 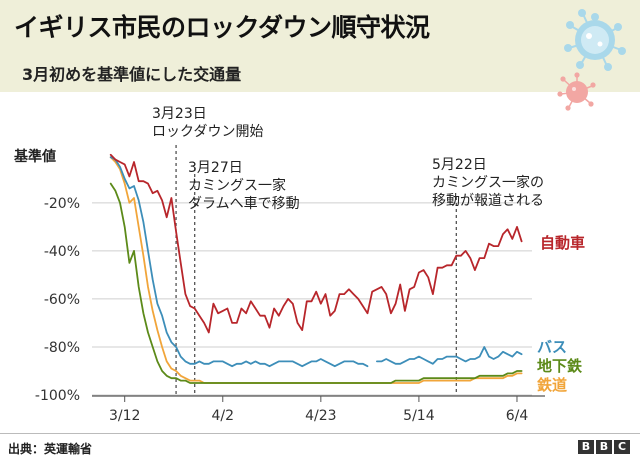 I want to click on event-annotation-text: カミングス一家の, so click(x=488, y=182).